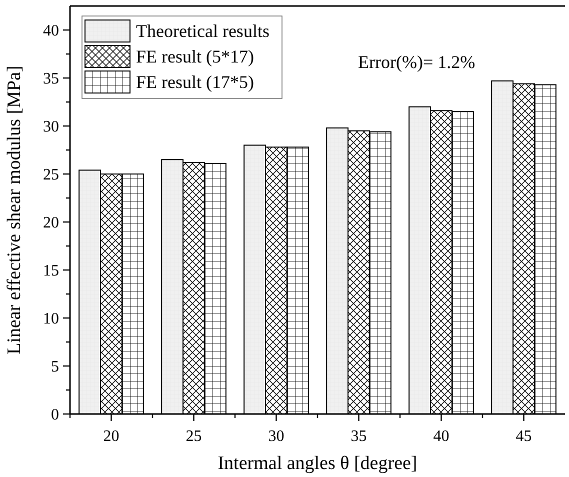 Image resolution: width=569 pixels, height=477 pixels. What do you see at coordinates (195, 56) in the screenshot?
I see `legend-label: FE result (5*17)` at bounding box center [195, 56].